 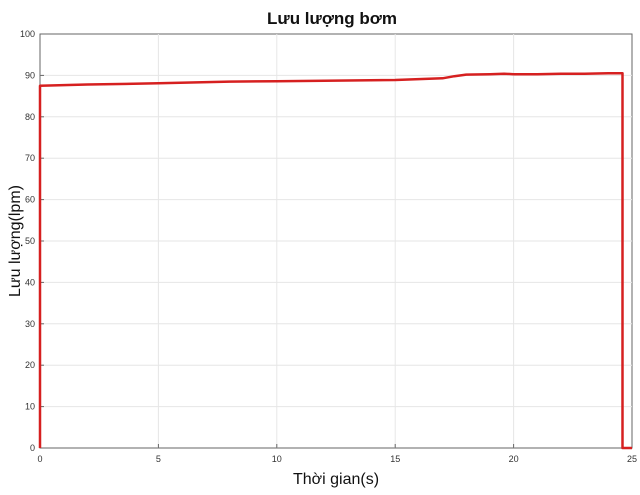 I want to click on y-tick-label: 50, so click(x=30, y=241).